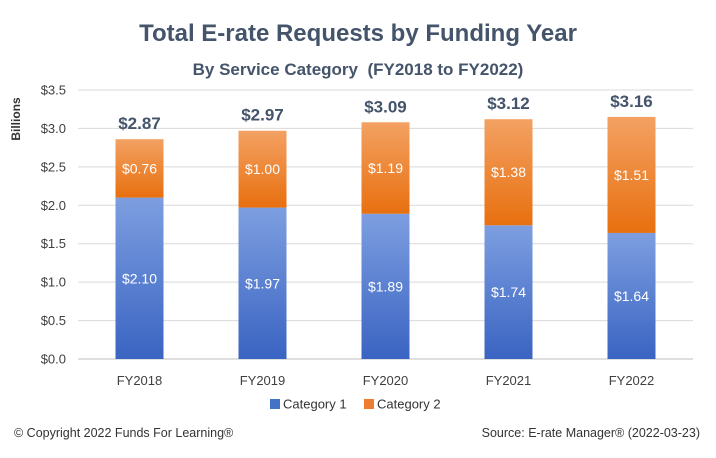 The image size is (716, 458). What do you see at coordinates (358, 69) in the screenshot?
I see `chart-subtitle: By Service Category (FY2018 to FY2022)` at bounding box center [358, 69].